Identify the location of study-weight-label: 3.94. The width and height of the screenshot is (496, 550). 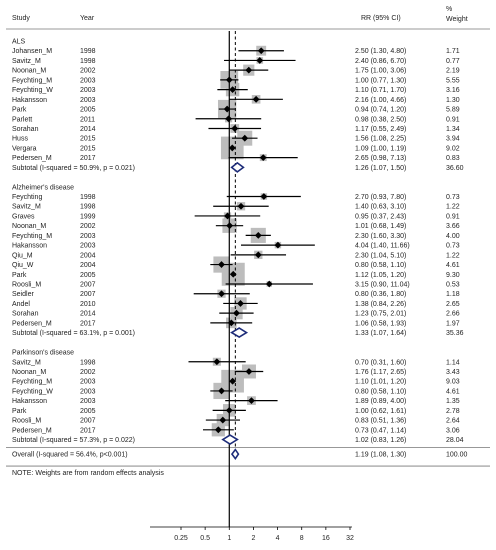
(453, 139).